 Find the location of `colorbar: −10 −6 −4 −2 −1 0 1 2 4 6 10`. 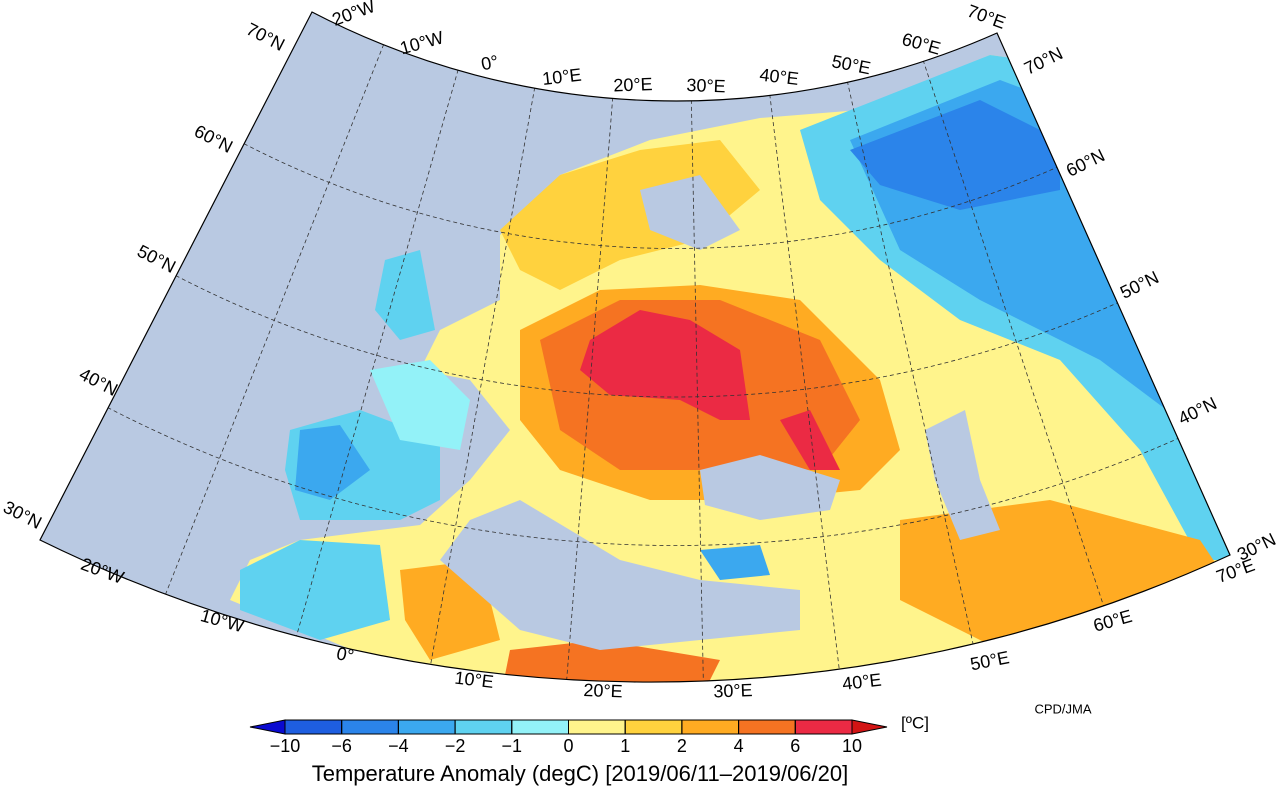

colorbar: −10 −6 −4 −2 −1 0 1 2 4 6 10 is located at coordinates (568, 737).